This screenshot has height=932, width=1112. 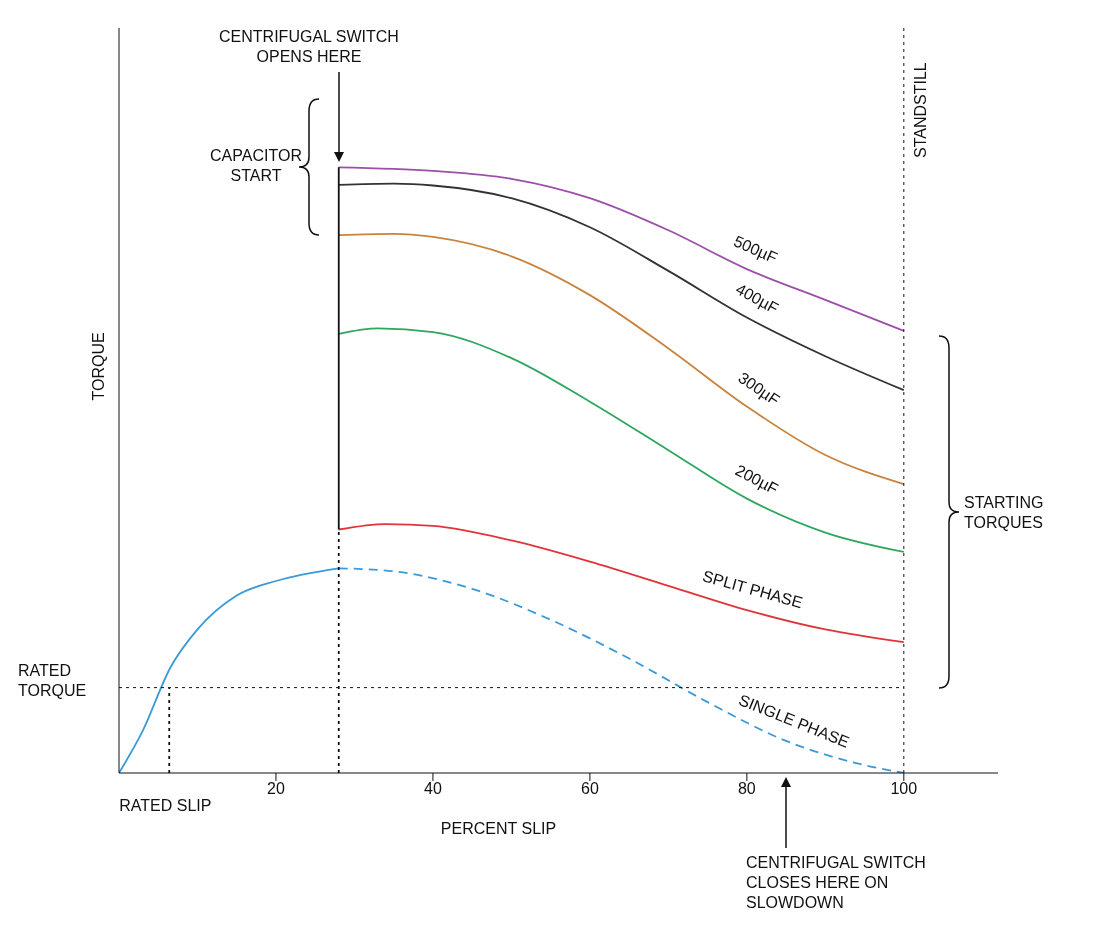 I want to click on annotation: CAPACITOR START, so click(x=256, y=165).